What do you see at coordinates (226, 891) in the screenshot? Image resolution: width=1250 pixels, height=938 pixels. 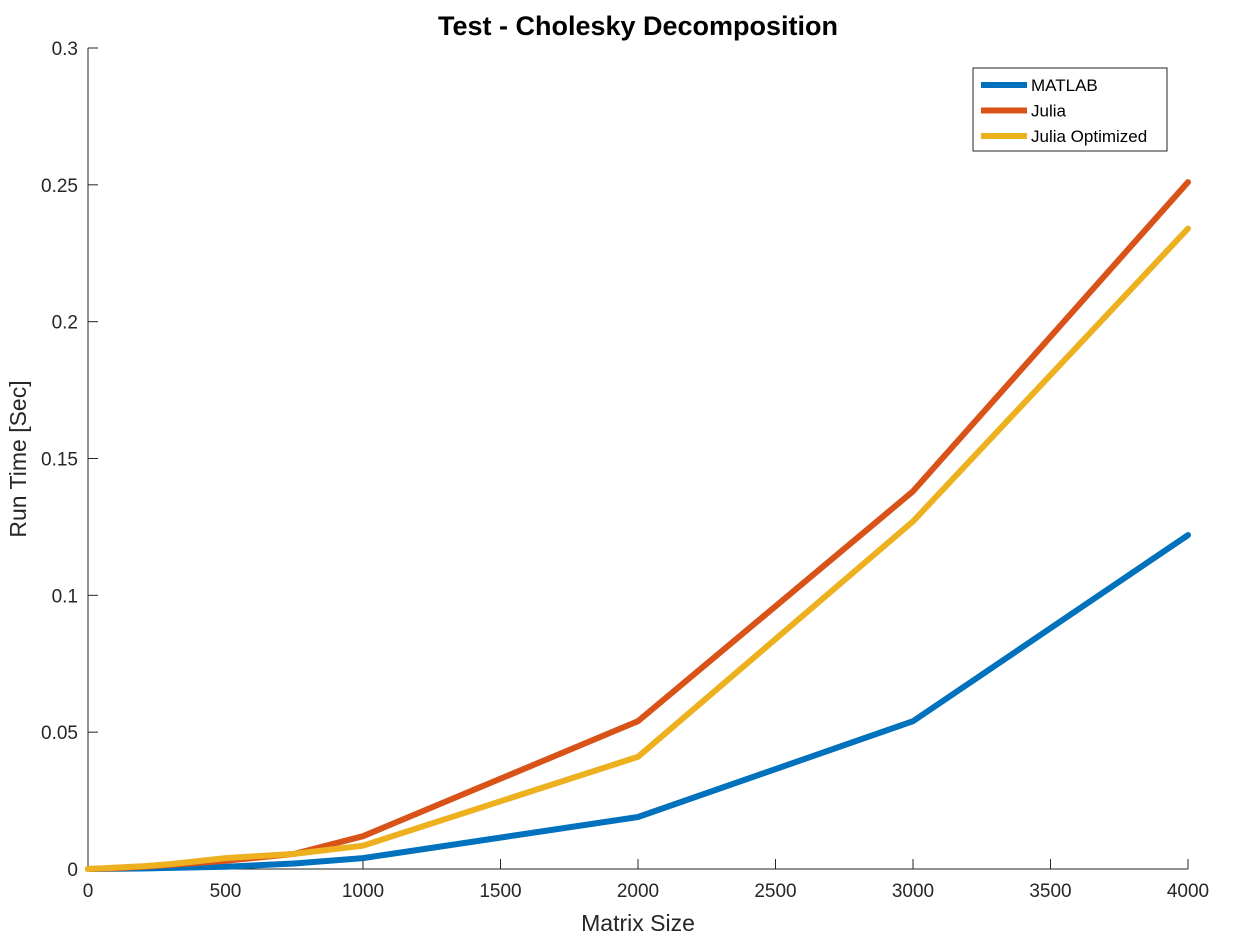 I see `x-tick-label: 500` at bounding box center [226, 891].